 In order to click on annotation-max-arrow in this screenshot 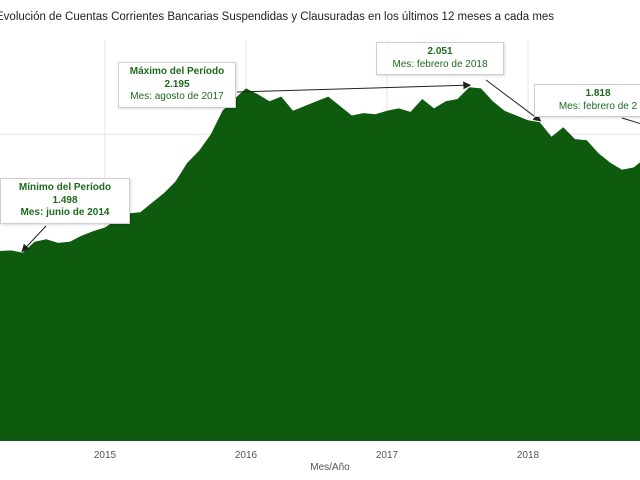, I will do `click(354, 87)`.